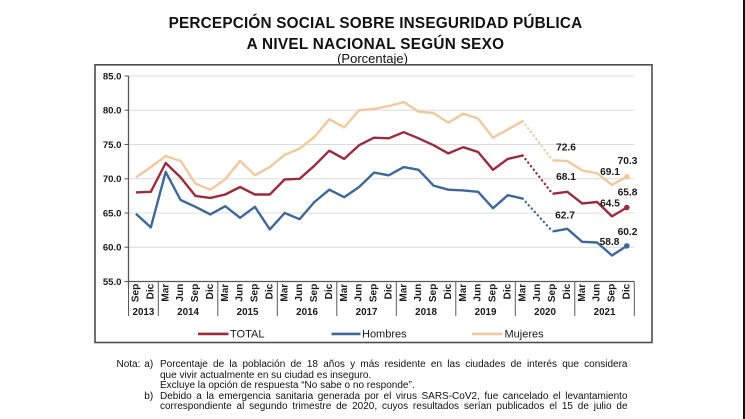 This screenshot has height=419, width=745. What do you see at coordinates (144, 312) in the screenshot?
I see `svg-text: 2013` at bounding box center [144, 312].